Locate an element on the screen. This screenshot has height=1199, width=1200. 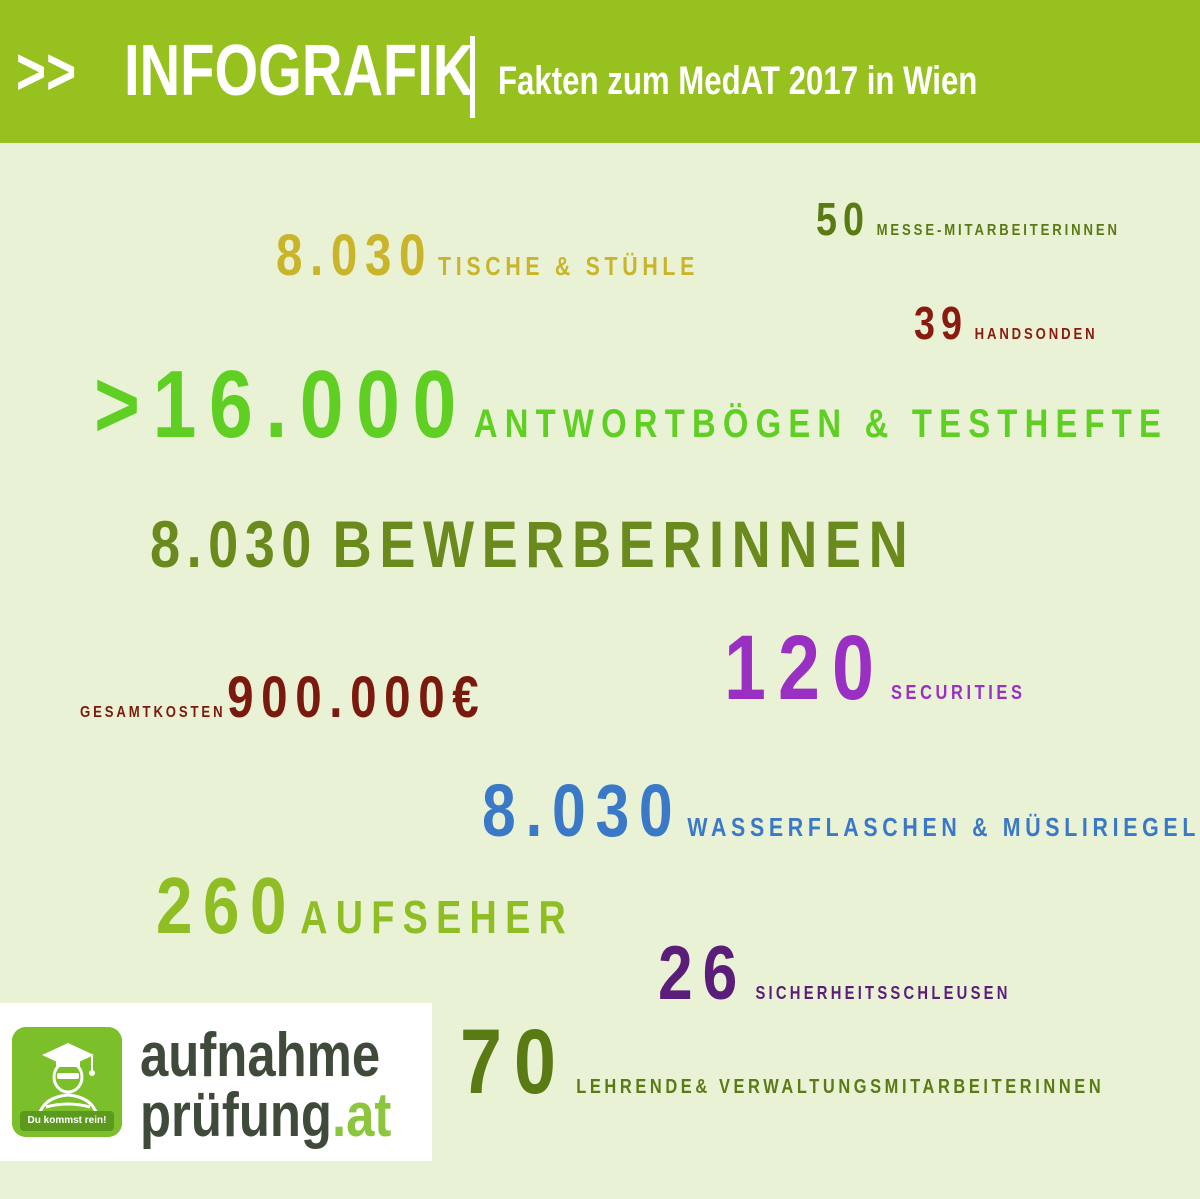
header-title: INFOGRAFIK is located at coordinates (299, 71).